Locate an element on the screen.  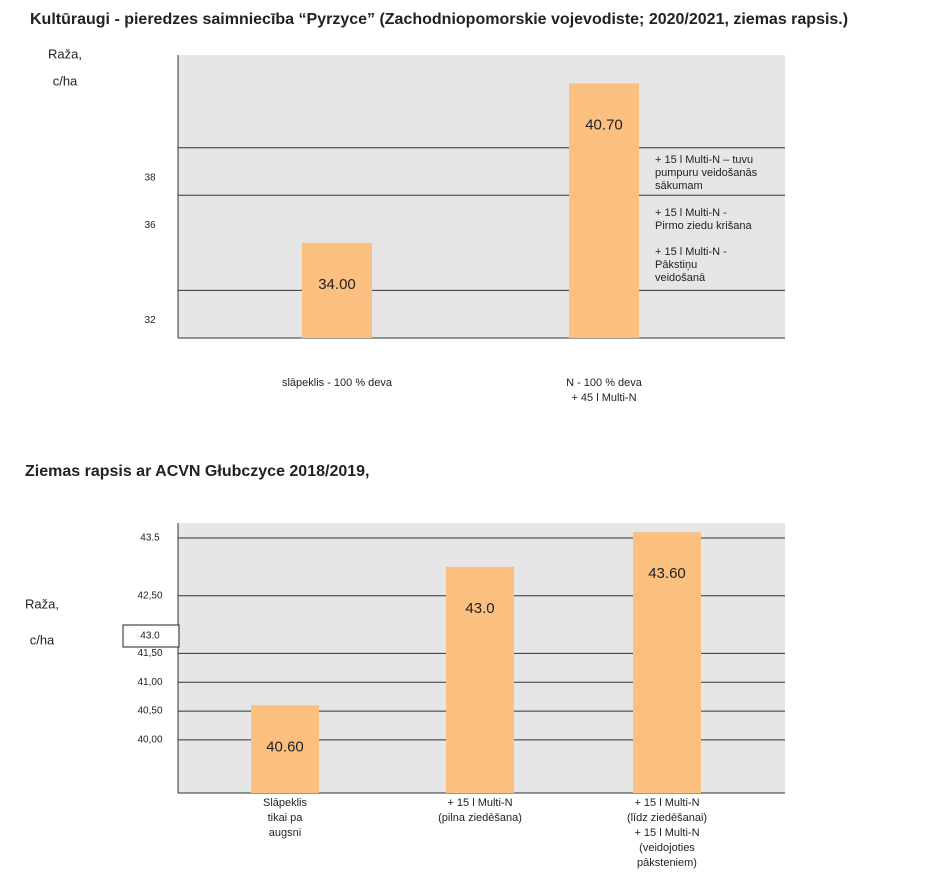
y-tick-label: 43.5 is located at coordinates (150, 538).